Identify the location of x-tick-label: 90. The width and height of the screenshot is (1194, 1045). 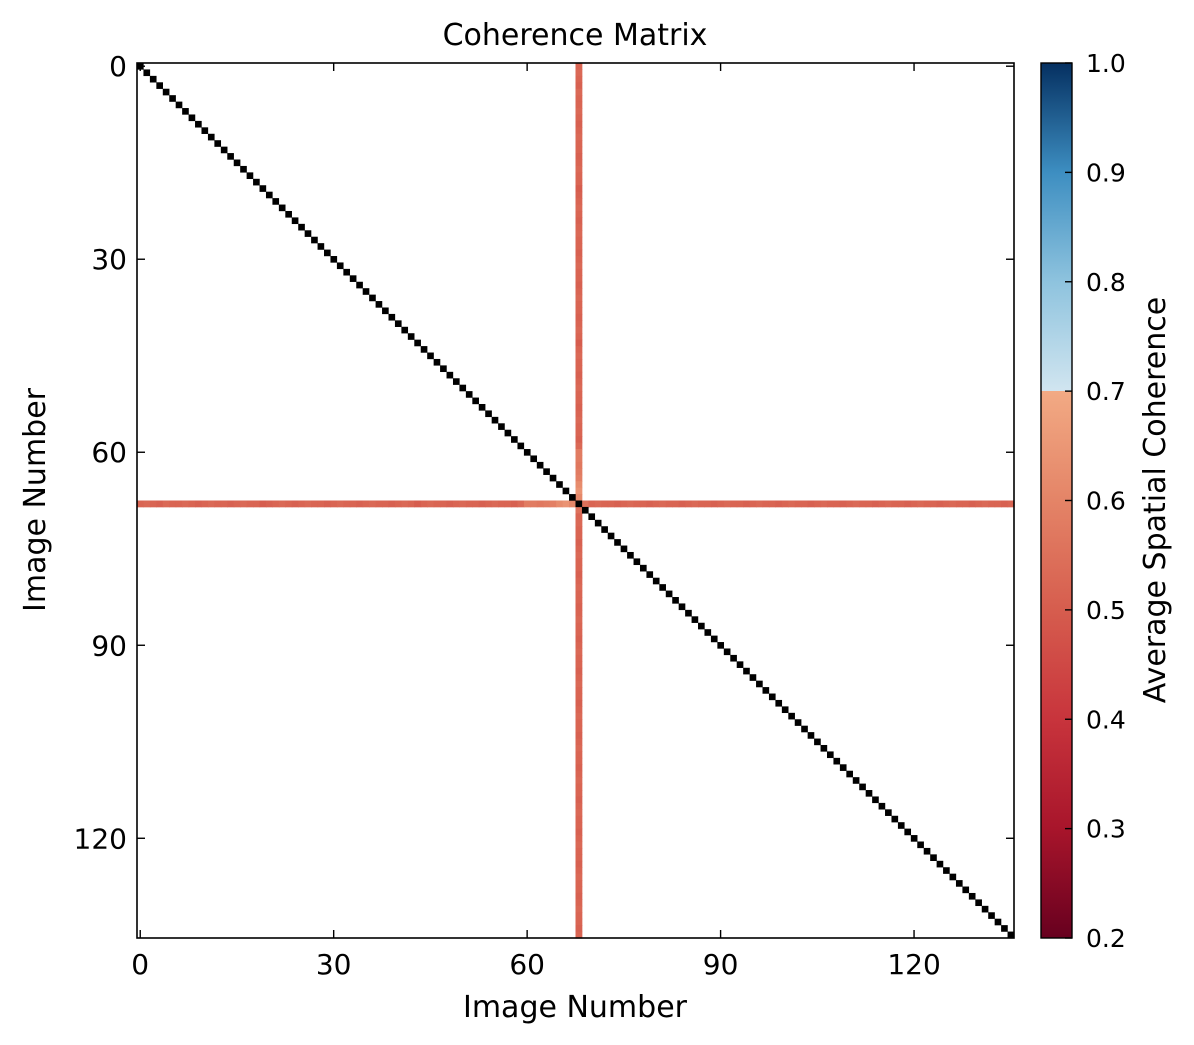
(721, 964).